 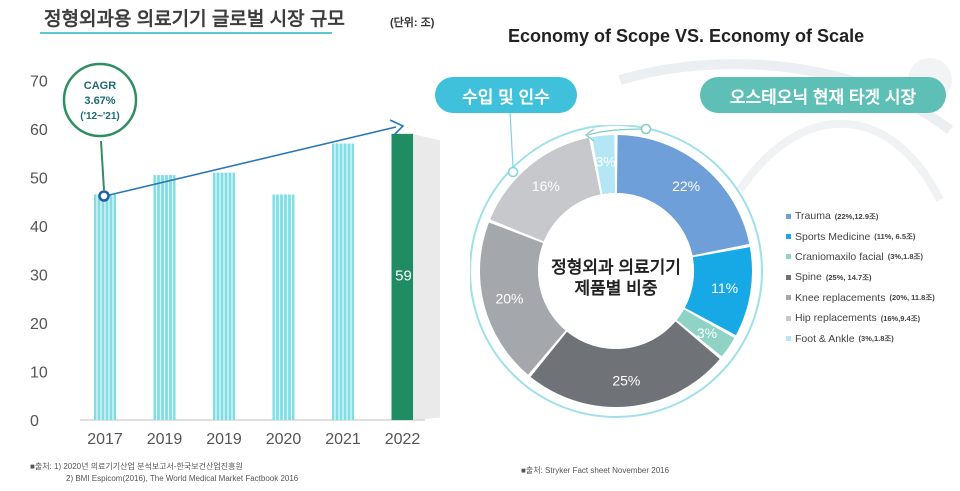 I want to click on legend-label: Foot & Ankle, so click(x=825, y=338).